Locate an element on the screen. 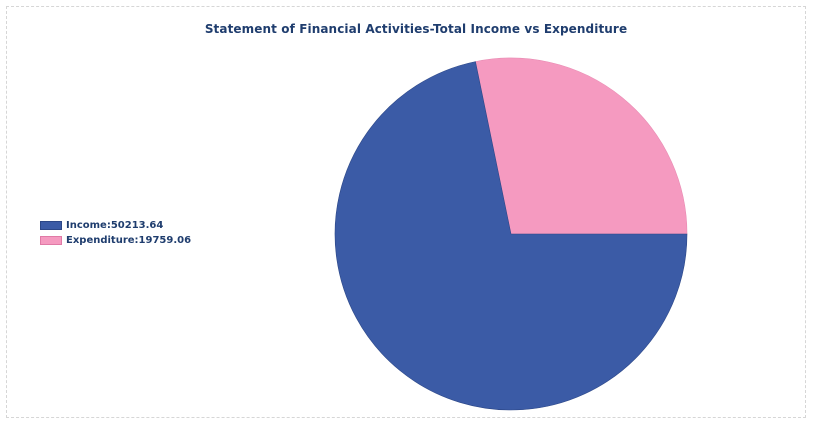 The image size is (814, 426). legend-item-expenditure: Expenditure:19759.06 is located at coordinates (115, 240).